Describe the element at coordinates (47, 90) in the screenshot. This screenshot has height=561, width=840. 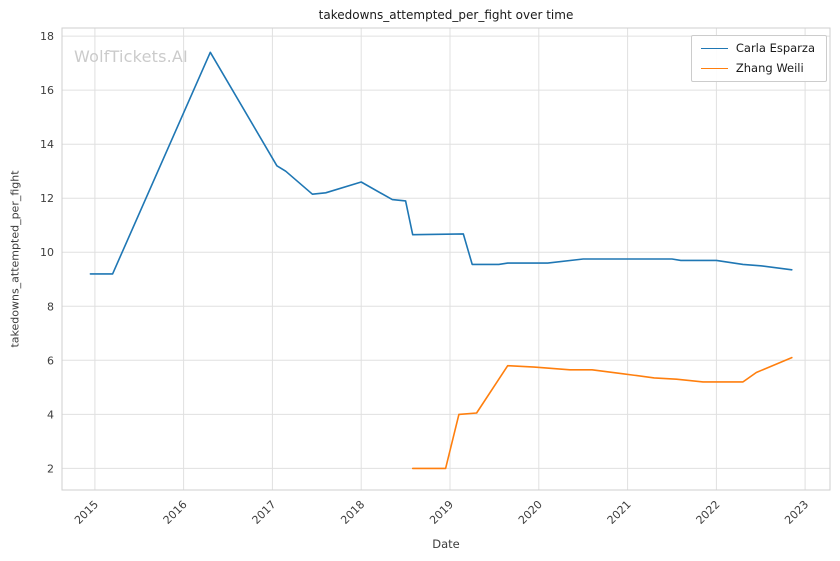
I see `y-tick-label: 16` at that location.